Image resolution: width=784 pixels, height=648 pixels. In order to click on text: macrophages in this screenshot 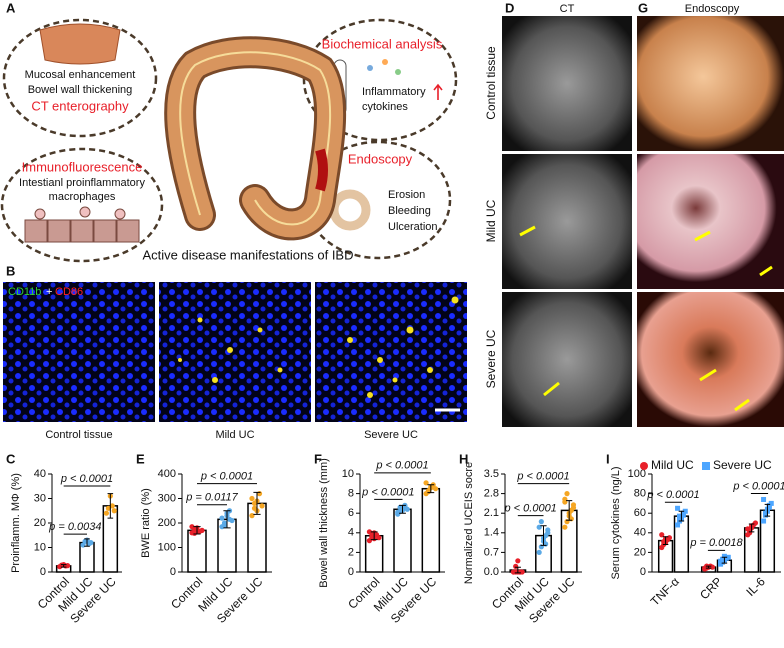, I will do `click(82, 197)`.